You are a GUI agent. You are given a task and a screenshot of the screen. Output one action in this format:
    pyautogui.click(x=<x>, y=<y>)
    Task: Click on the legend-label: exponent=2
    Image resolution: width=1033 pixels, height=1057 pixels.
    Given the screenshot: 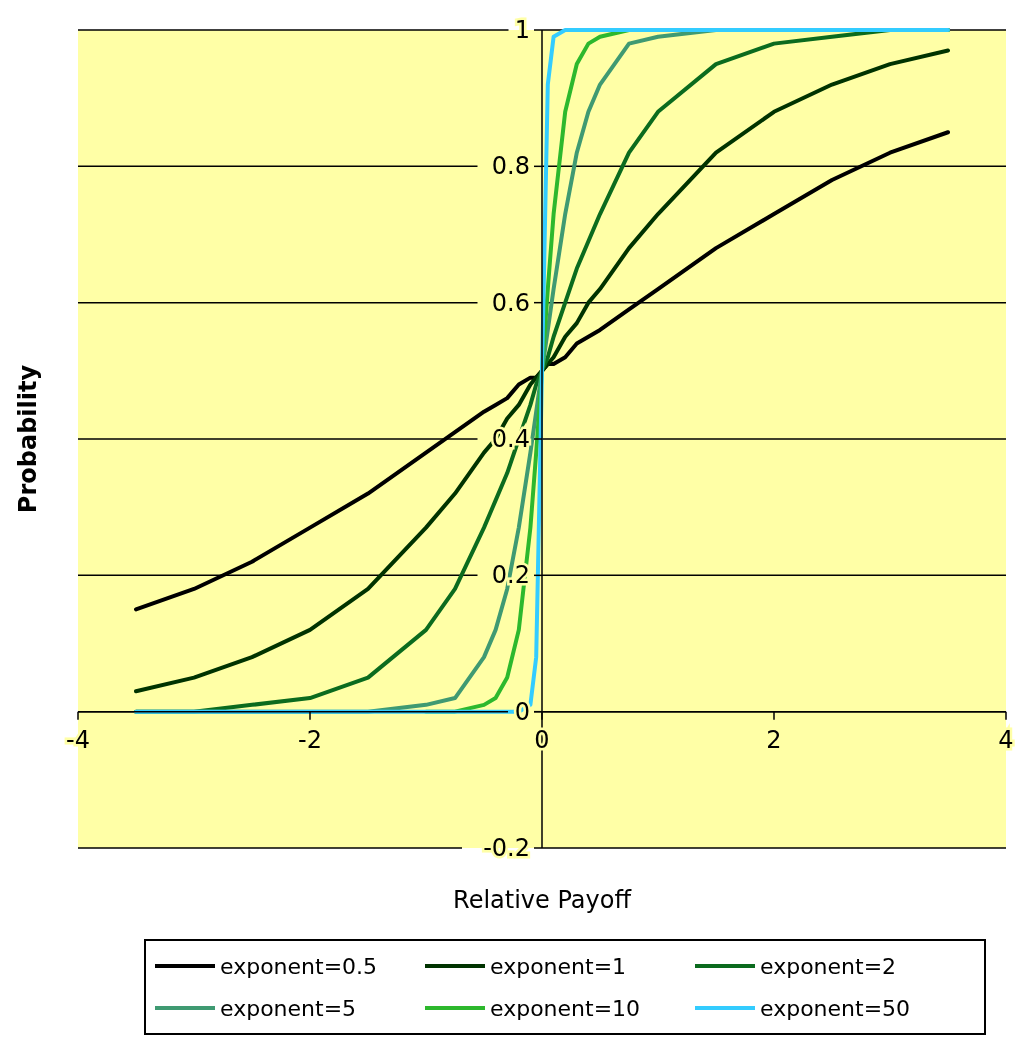 What is the action you would take?
    pyautogui.click(x=828, y=966)
    